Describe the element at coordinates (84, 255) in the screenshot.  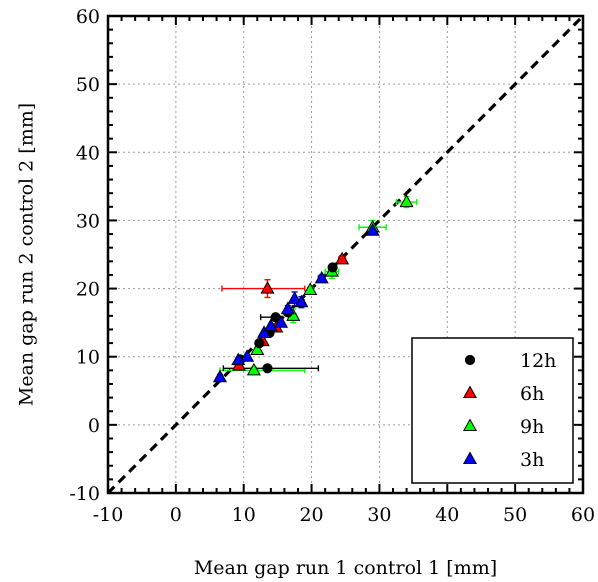
I see `y-tick-labels: -10 0 10 20 30 40 50 60` at that location.